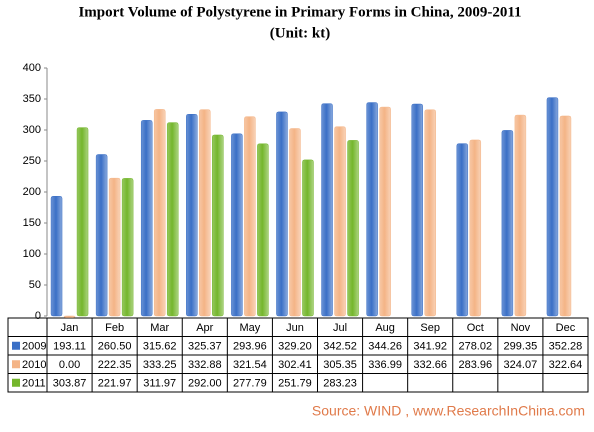 Image resolution: width=594 pixels, height=432 pixels. What do you see at coordinates (34, 384) in the screenshot?
I see `legend-label: 2011` at bounding box center [34, 384].